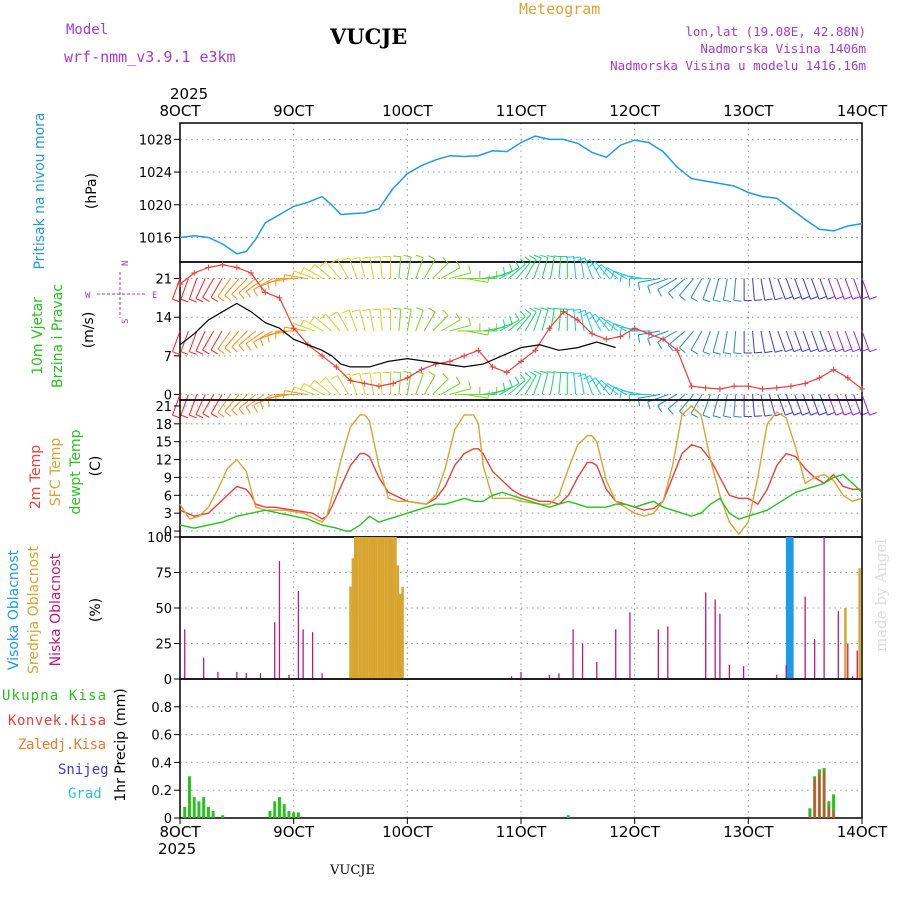 The image size is (900, 900). I want to click on y-tick-label: 18, so click(163, 425).